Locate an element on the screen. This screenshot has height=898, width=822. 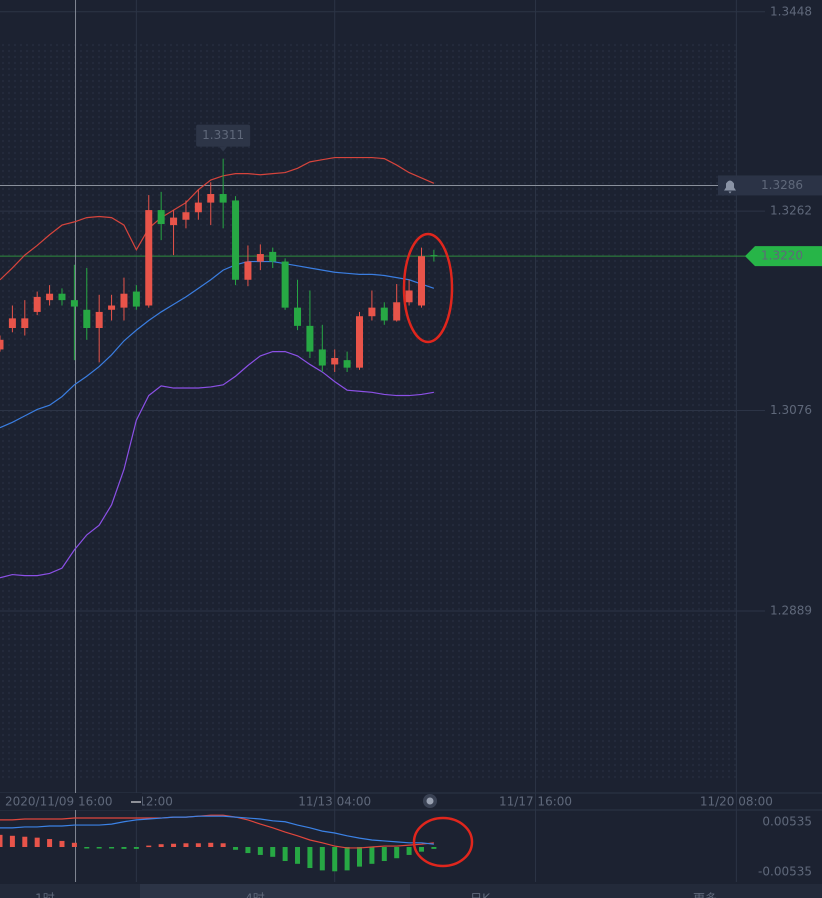
crosshair-price: 1.3286 is located at coordinates (782, 185).